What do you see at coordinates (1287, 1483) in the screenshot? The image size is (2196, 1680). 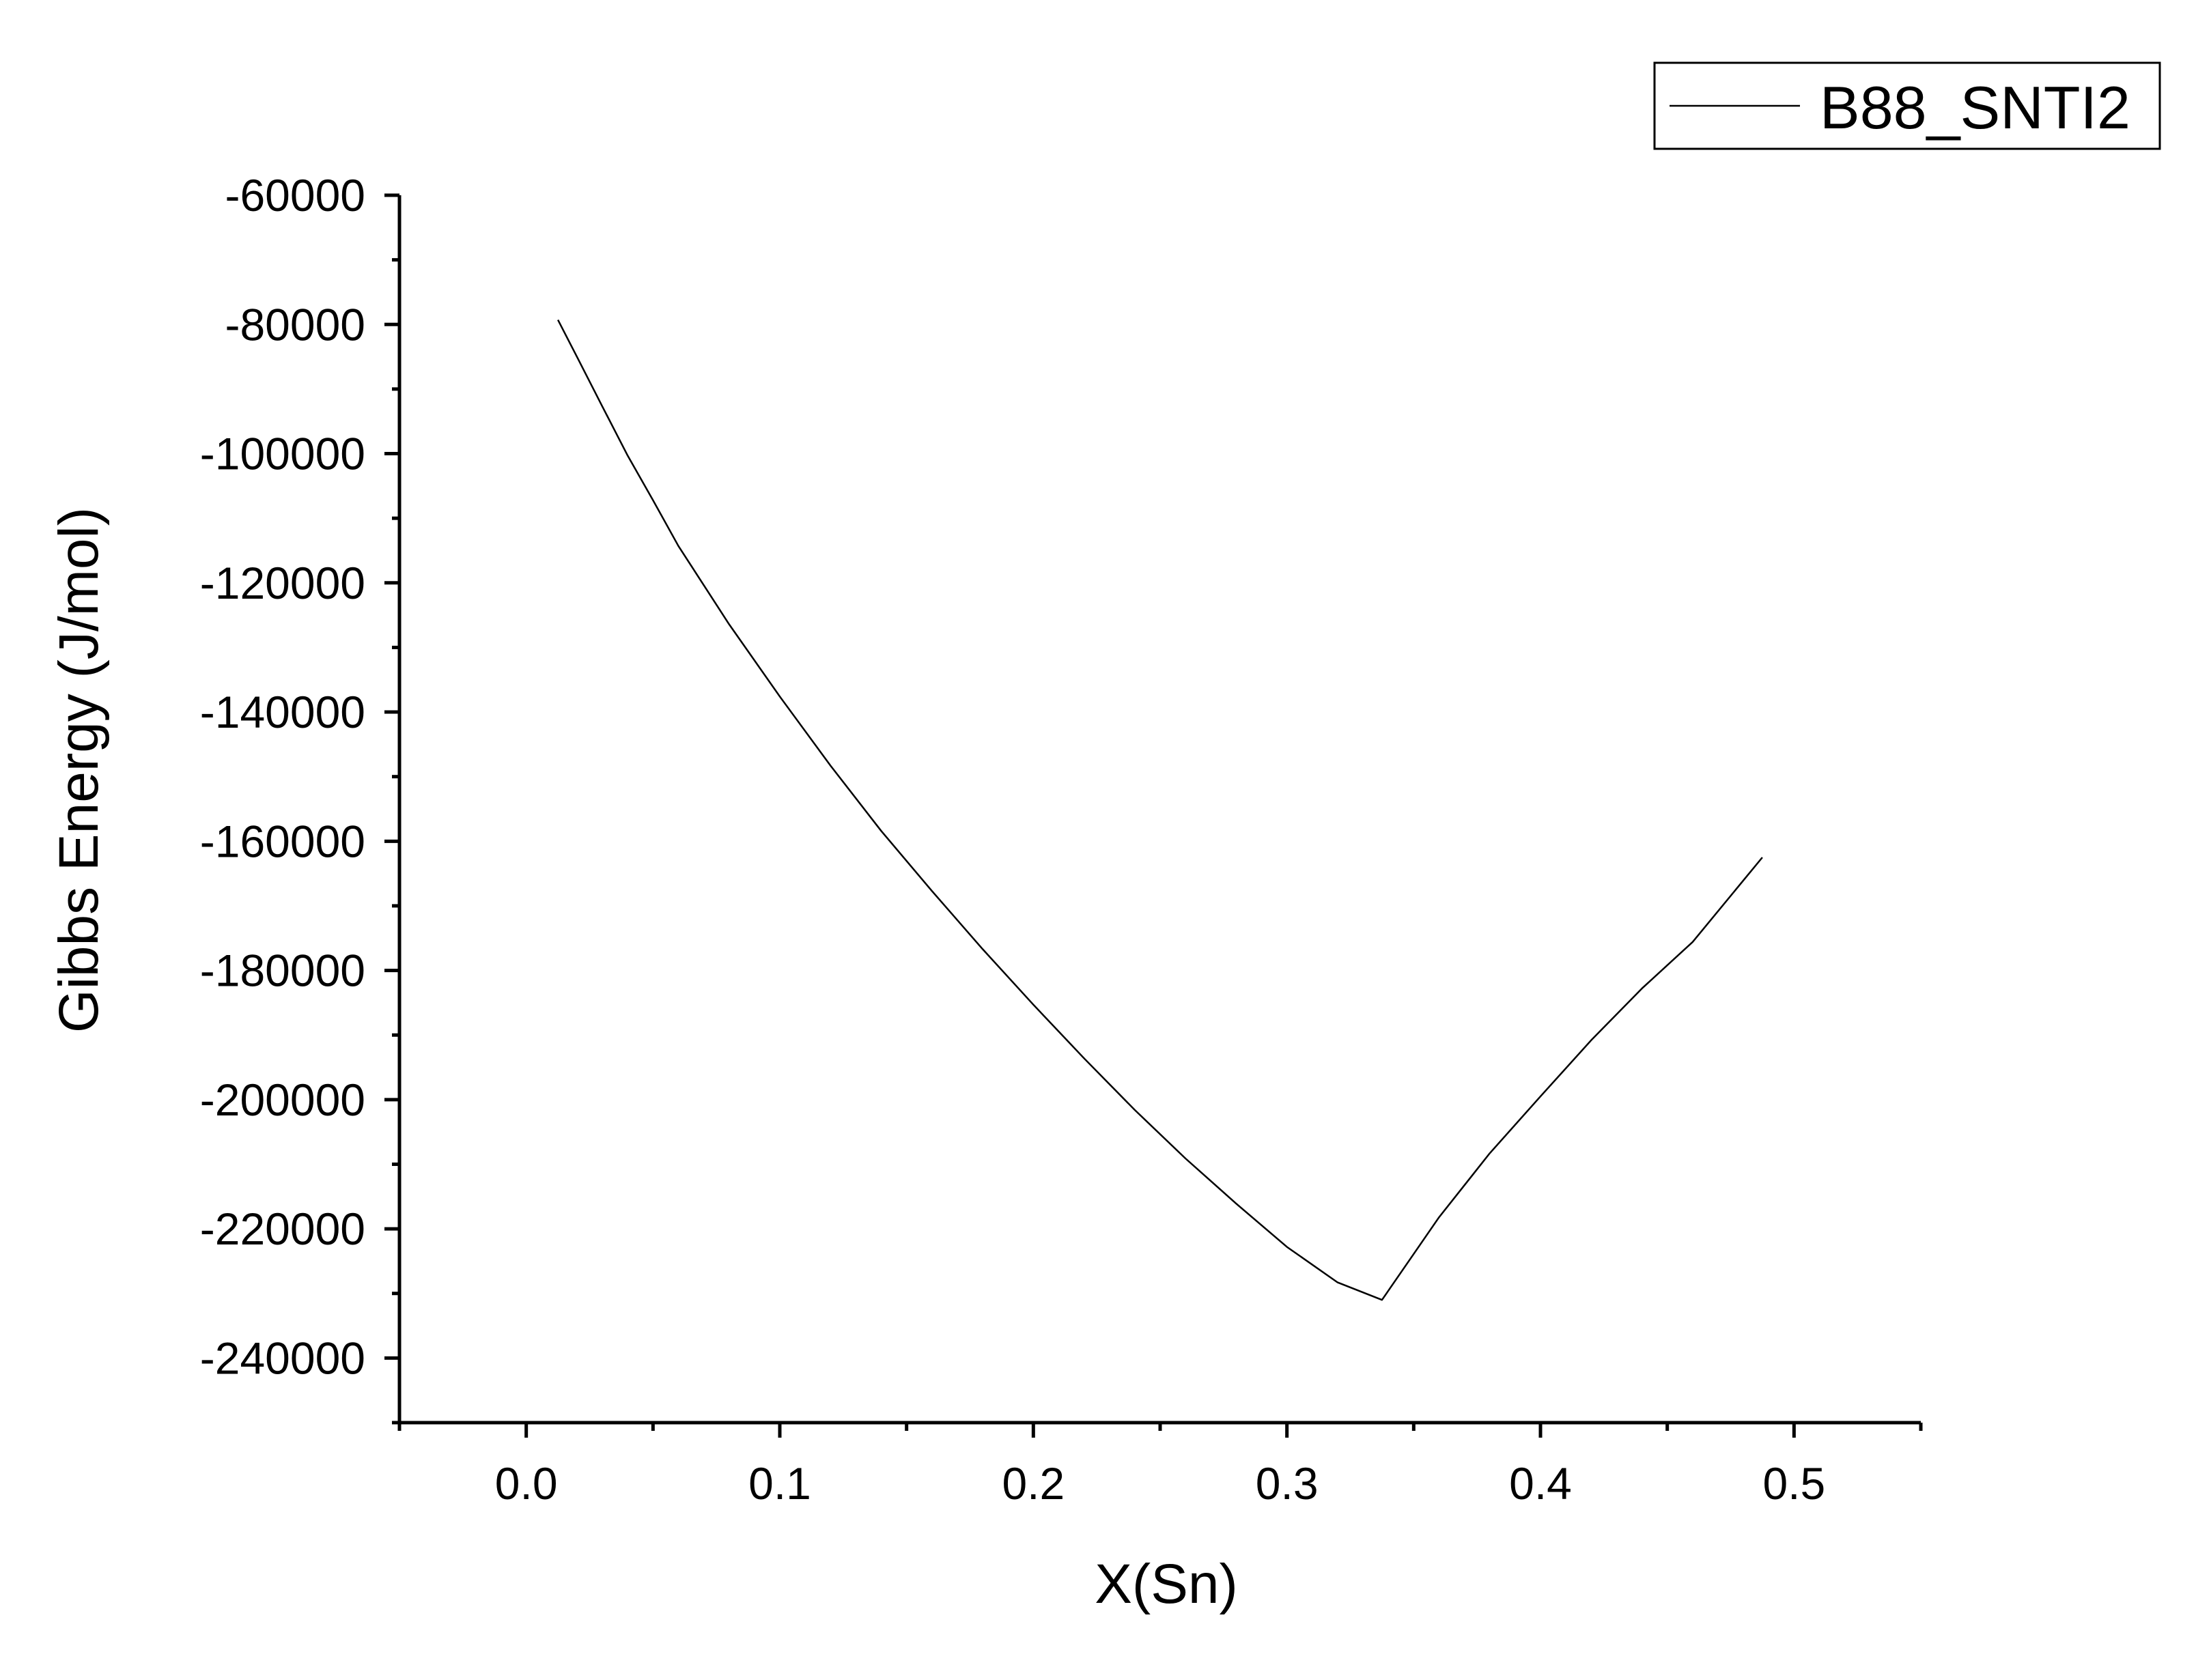 I see `x-tick-label: 0.3` at bounding box center [1287, 1483].